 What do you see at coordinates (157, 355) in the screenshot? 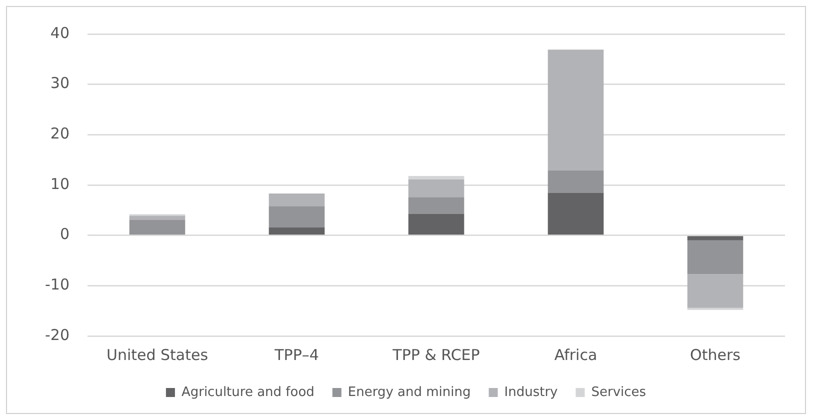
I see `x-tick-label: United States` at bounding box center [157, 355].